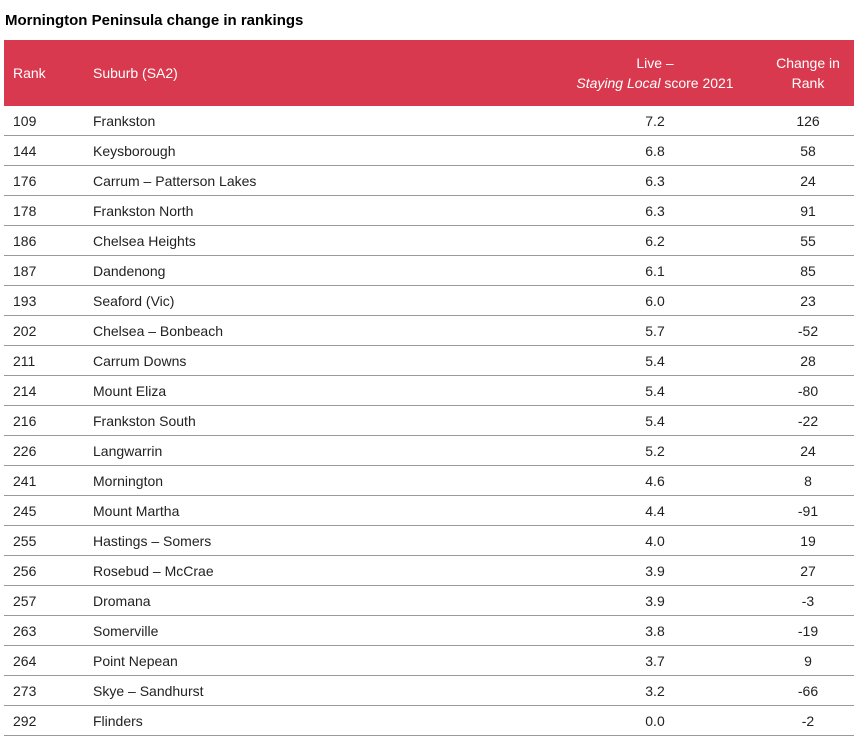 The image size is (862, 737). What do you see at coordinates (655, 450) in the screenshot?
I see `cell-score: 5.2` at bounding box center [655, 450].